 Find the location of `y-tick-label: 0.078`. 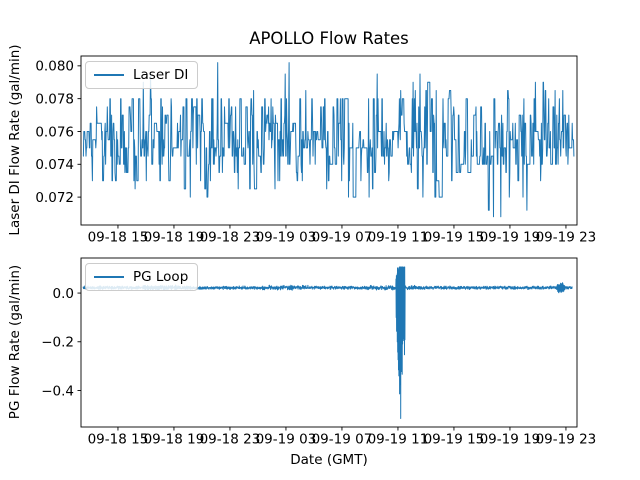

y-tick-label: 0.078 is located at coordinates (54, 99).